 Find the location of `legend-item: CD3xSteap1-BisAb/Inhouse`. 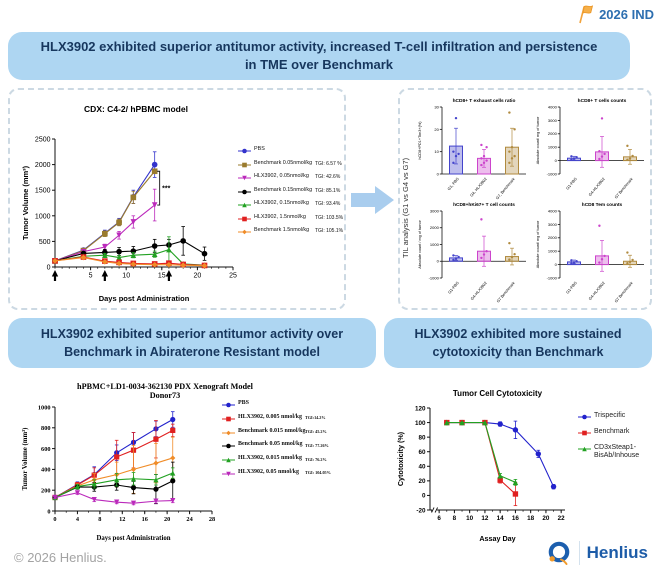

legend-item: CD3xSteap1-BisAb/Inhouse is located at coordinates (619, 452).